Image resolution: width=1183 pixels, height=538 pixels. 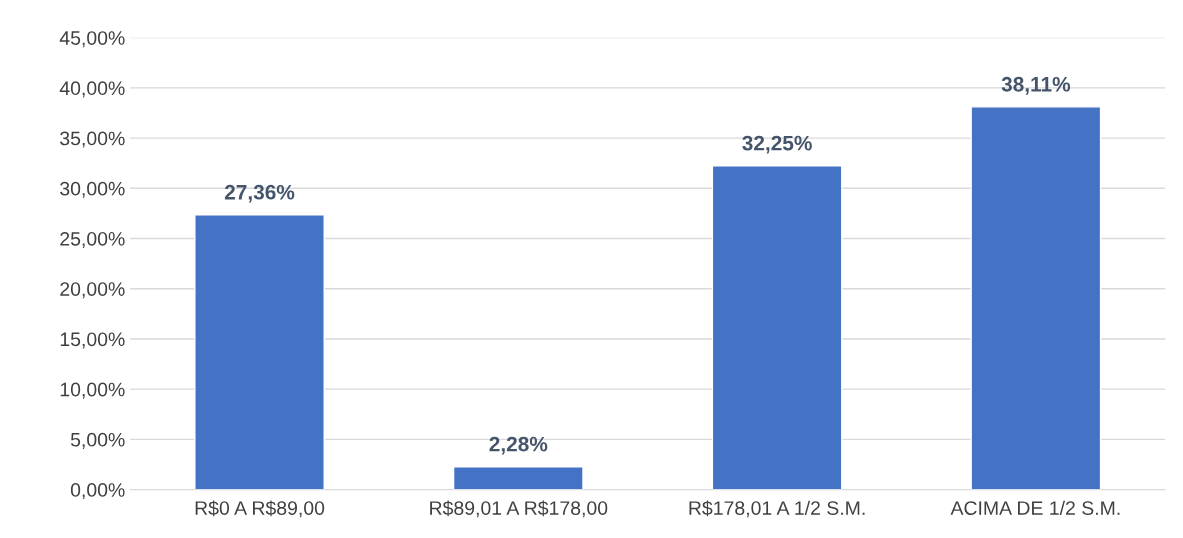 What do you see at coordinates (92, 39) in the screenshot?
I see `y-tick-label: 45,00%` at bounding box center [92, 39].